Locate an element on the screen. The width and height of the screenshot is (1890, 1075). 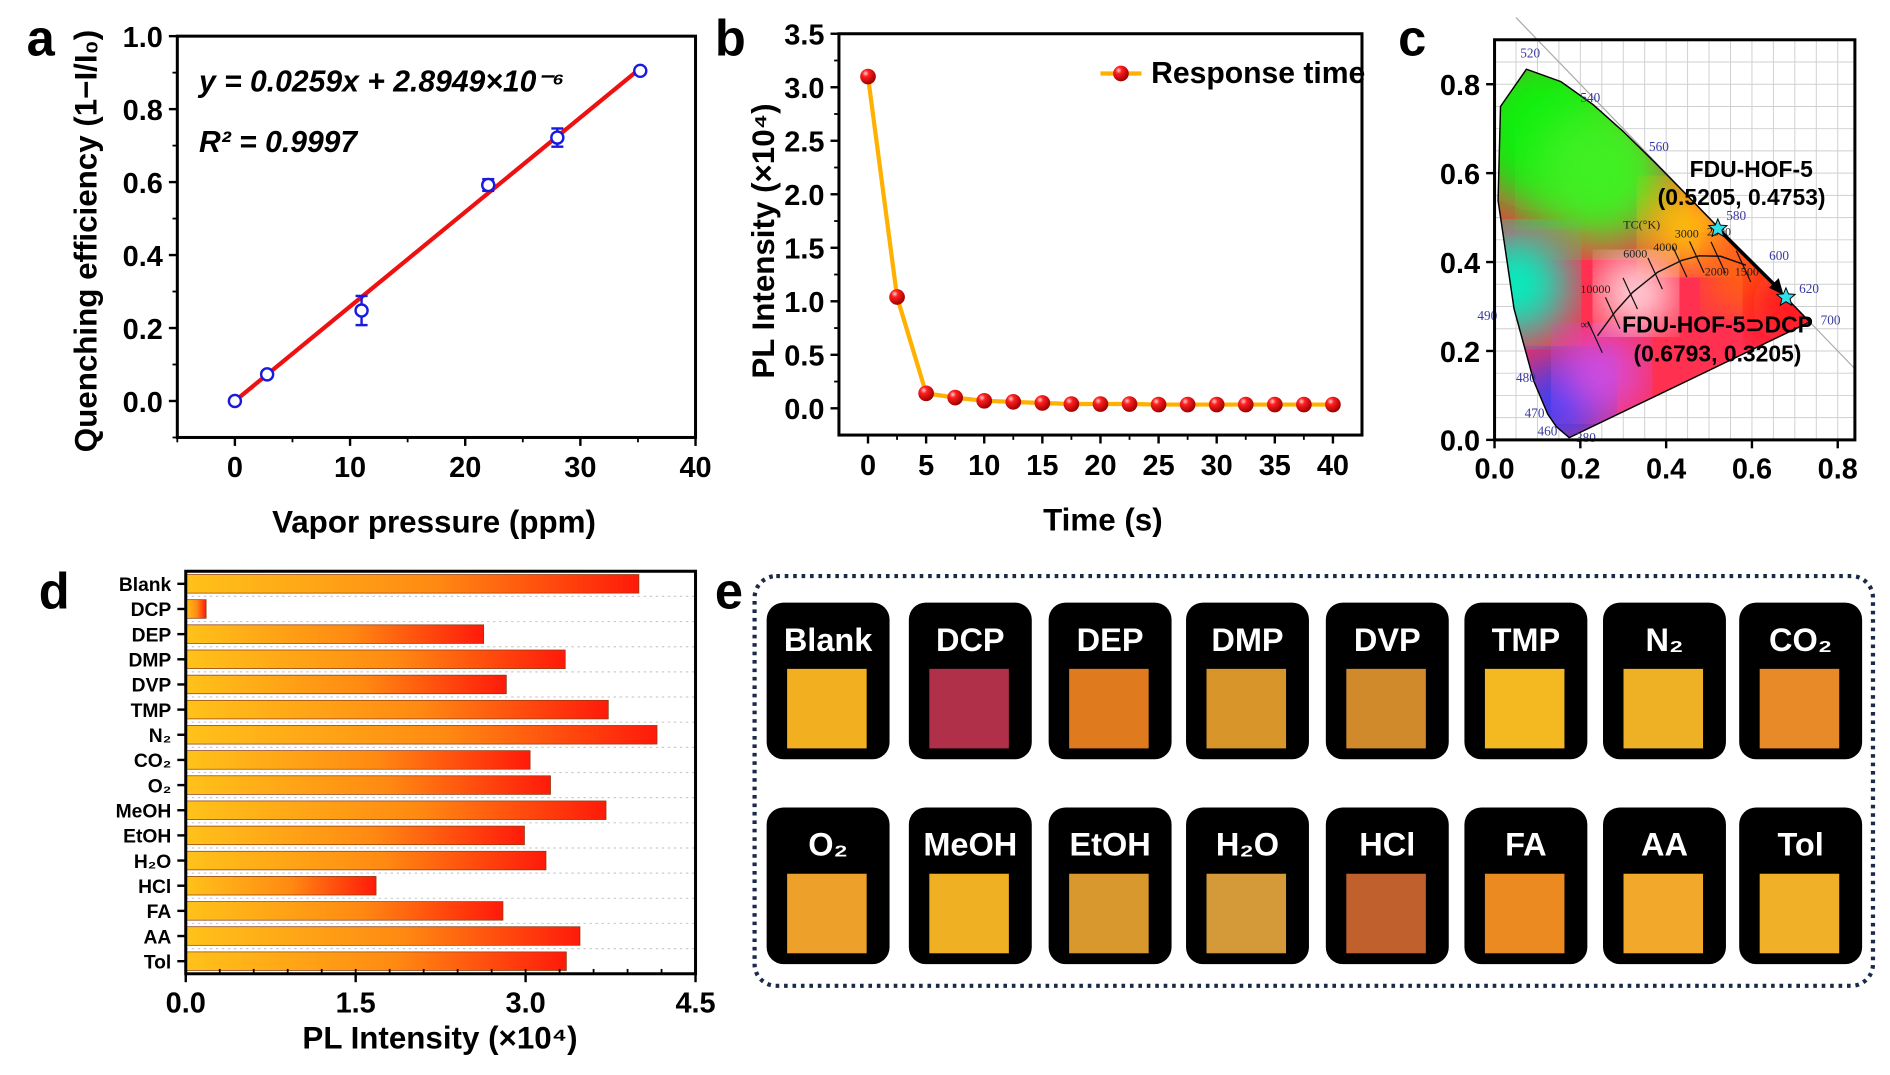
y-axis-title: PL Intensity (×10⁴) is located at coordinates (763, 240).